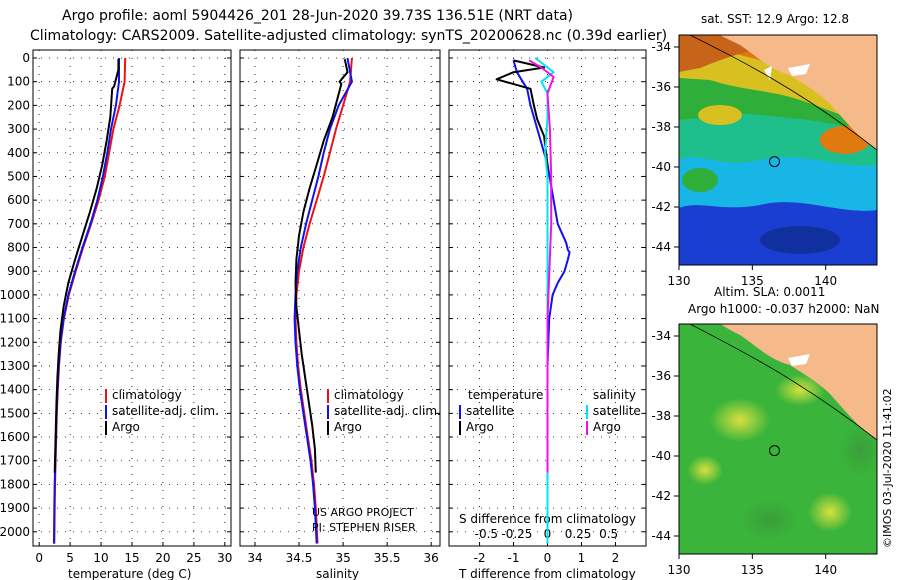 Image resolution: width=900 pixels, height=580 pixels. Describe the element at coordinates (100, 558) in the screenshot. I see `x-tick-label: 10` at that location.